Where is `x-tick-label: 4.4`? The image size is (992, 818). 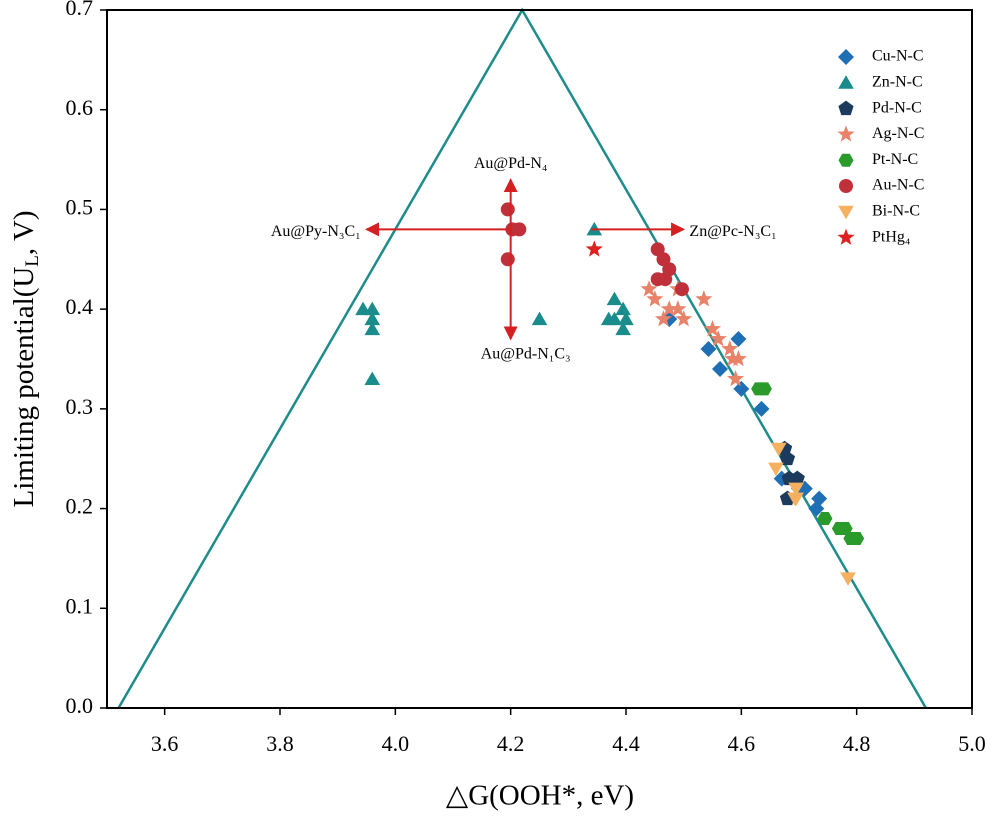 x-tick-label: 4.4 is located at coordinates (626, 743).